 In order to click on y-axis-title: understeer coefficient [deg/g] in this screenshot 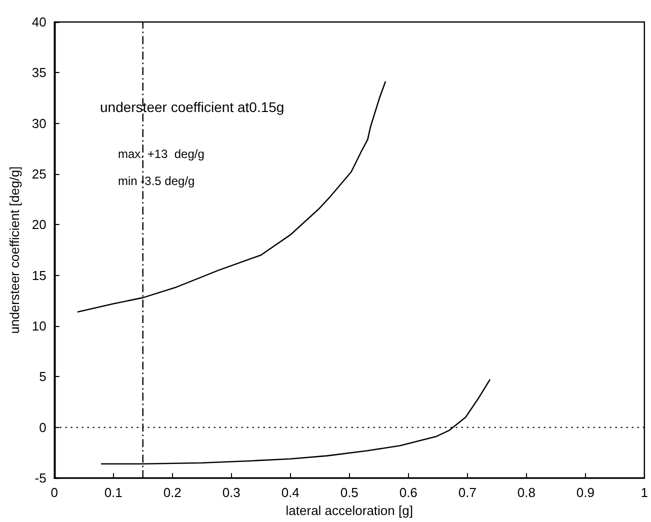, I will do `click(14, 250)`.